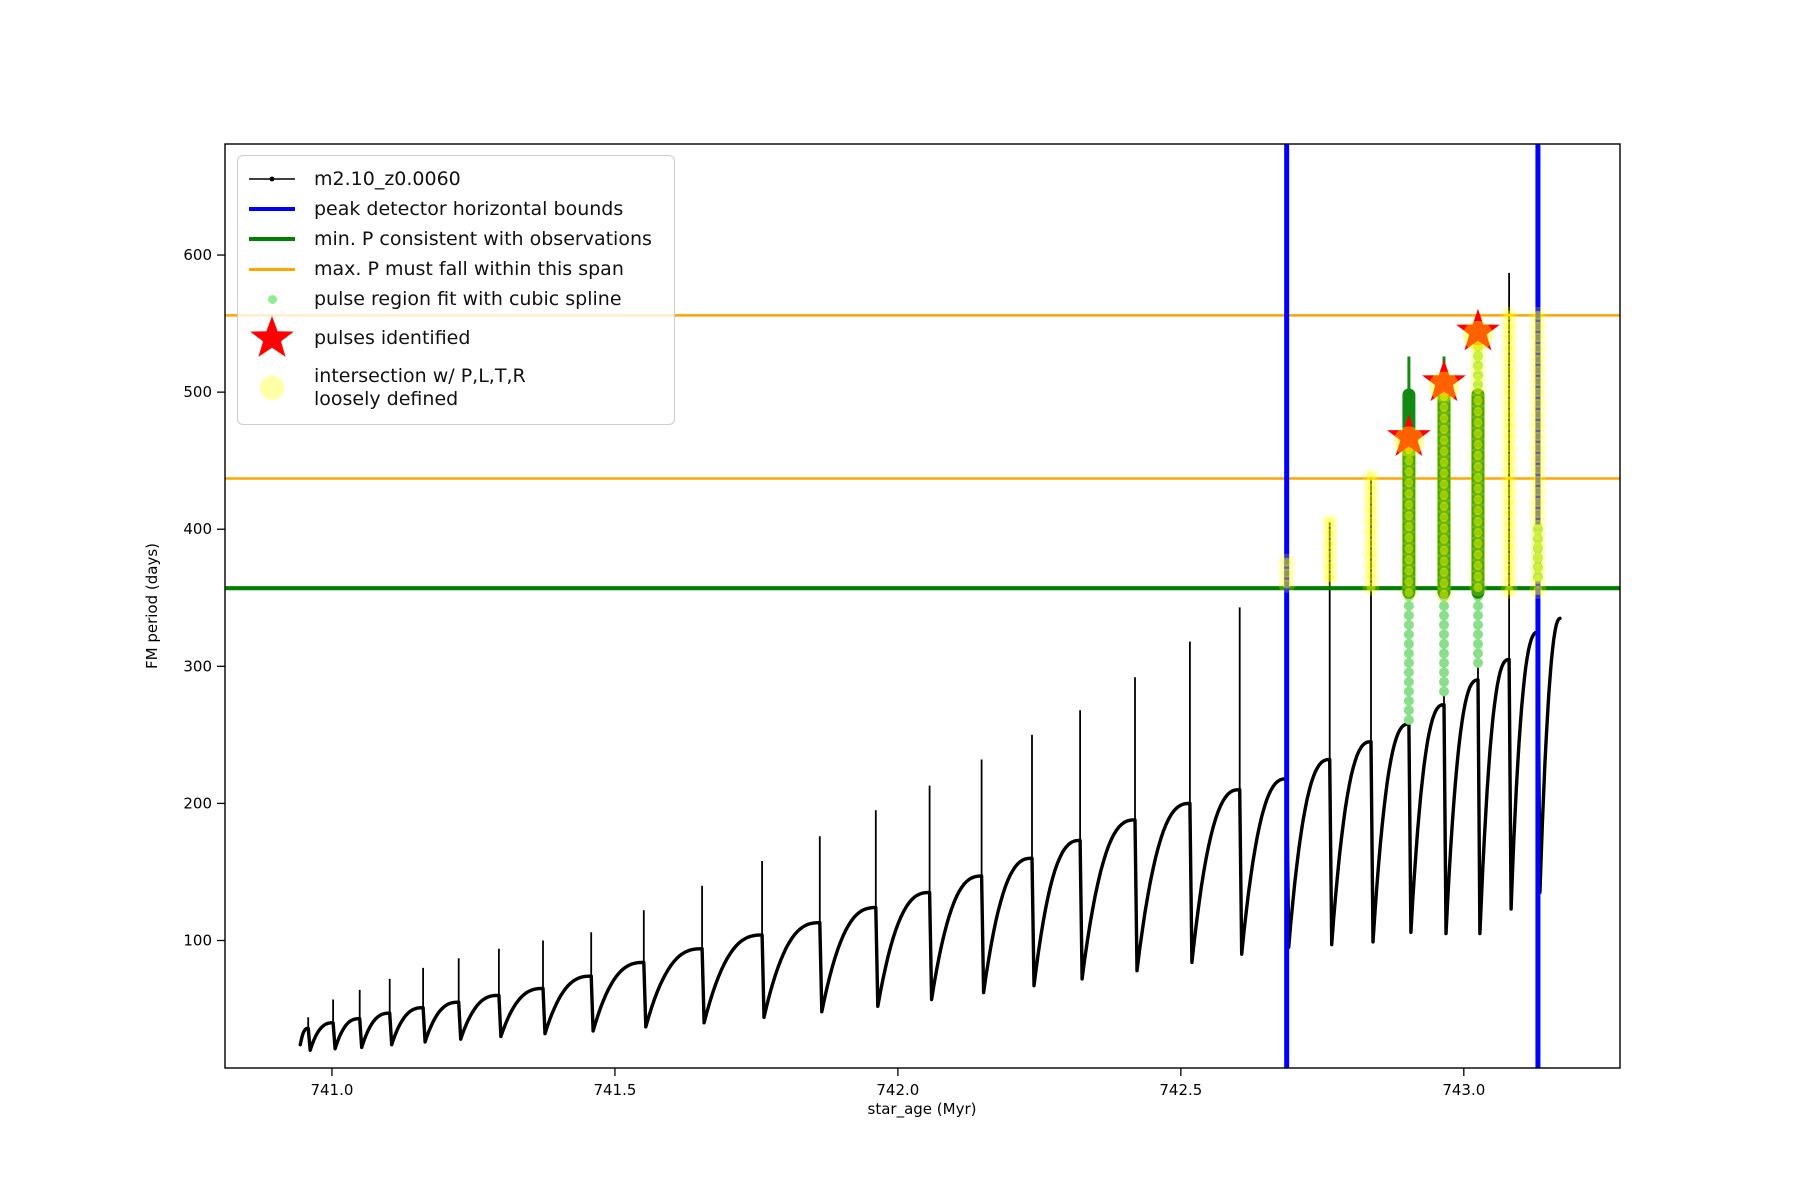 The image size is (1800, 1200). Describe the element at coordinates (453, 209) in the screenshot. I see `legend-item-peak-bounds: peak detector horizontal bounds` at that location.